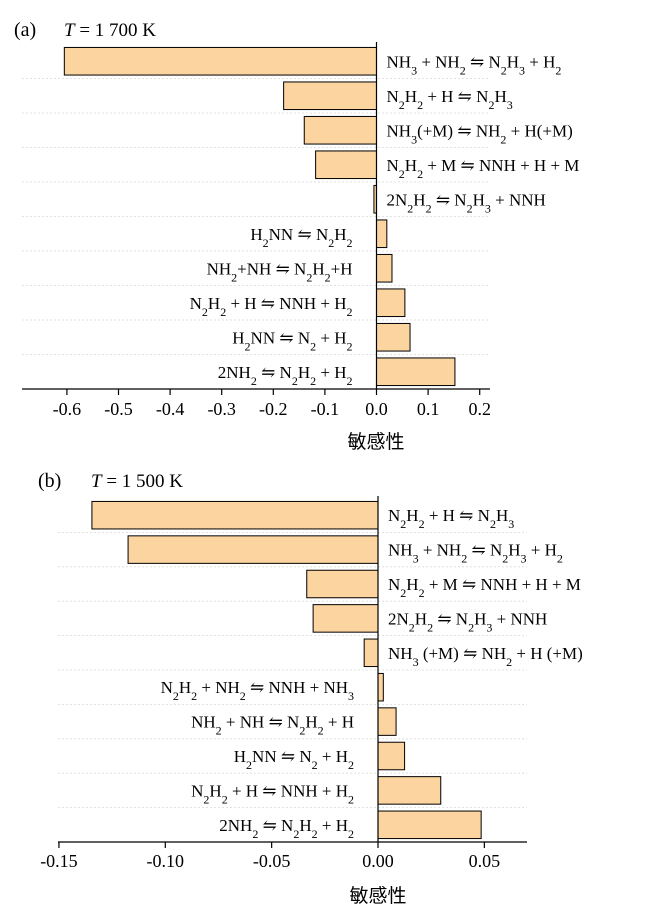 Image resolution: width=650 pixels, height=912 pixels. What do you see at coordinates (67, 409) in the screenshot?
I see `x-tick-label: -0.6` at bounding box center [67, 409].